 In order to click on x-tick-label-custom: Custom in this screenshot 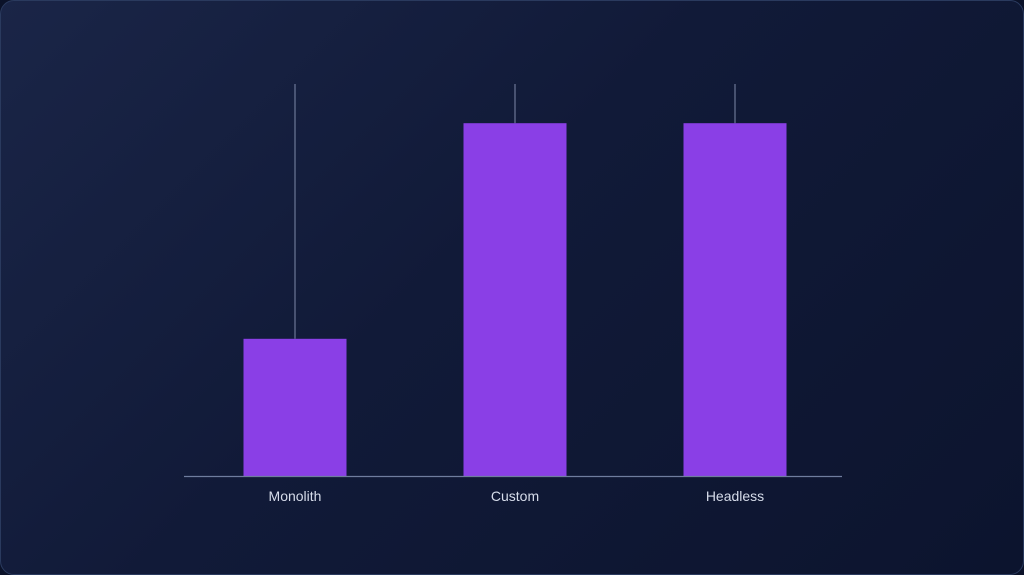, I will do `click(515, 496)`.